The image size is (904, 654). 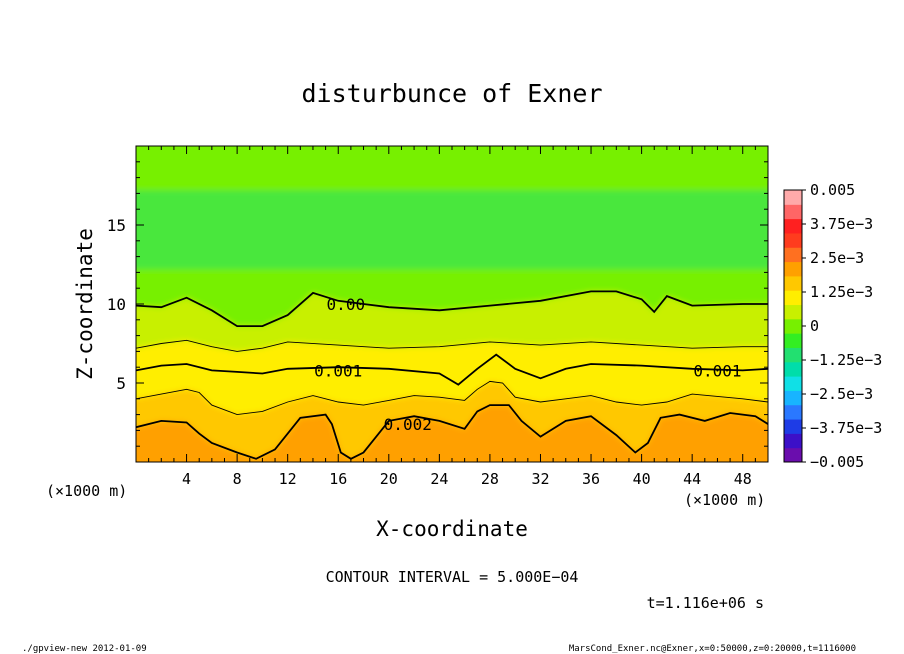 I want to click on time-label: t=1.116e+06 s, so click(x=705, y=603).